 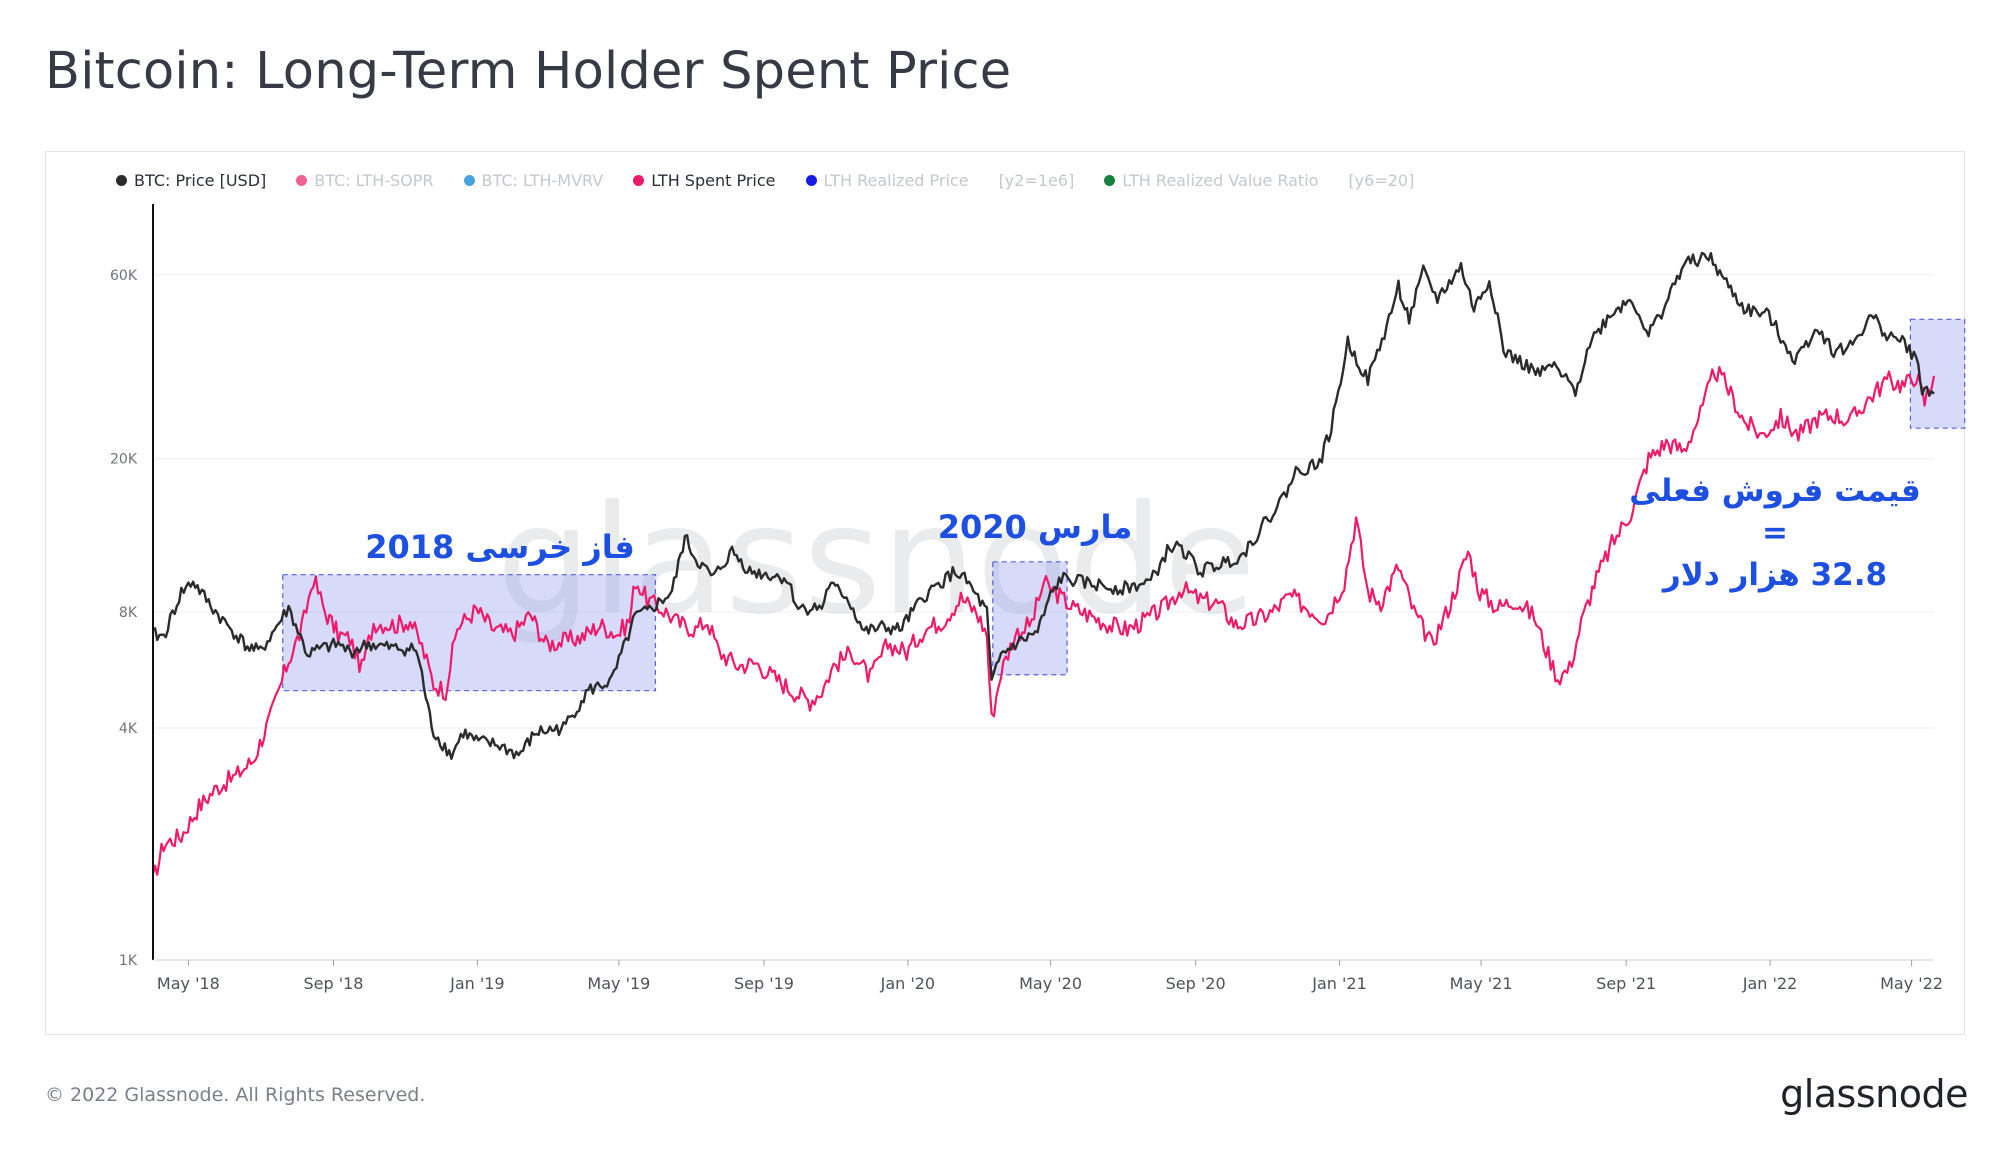 What do you see at coordinates (188, 983) in the screenshot?
I see `x-tick-label: May '18` at bounding box center [188, 983].